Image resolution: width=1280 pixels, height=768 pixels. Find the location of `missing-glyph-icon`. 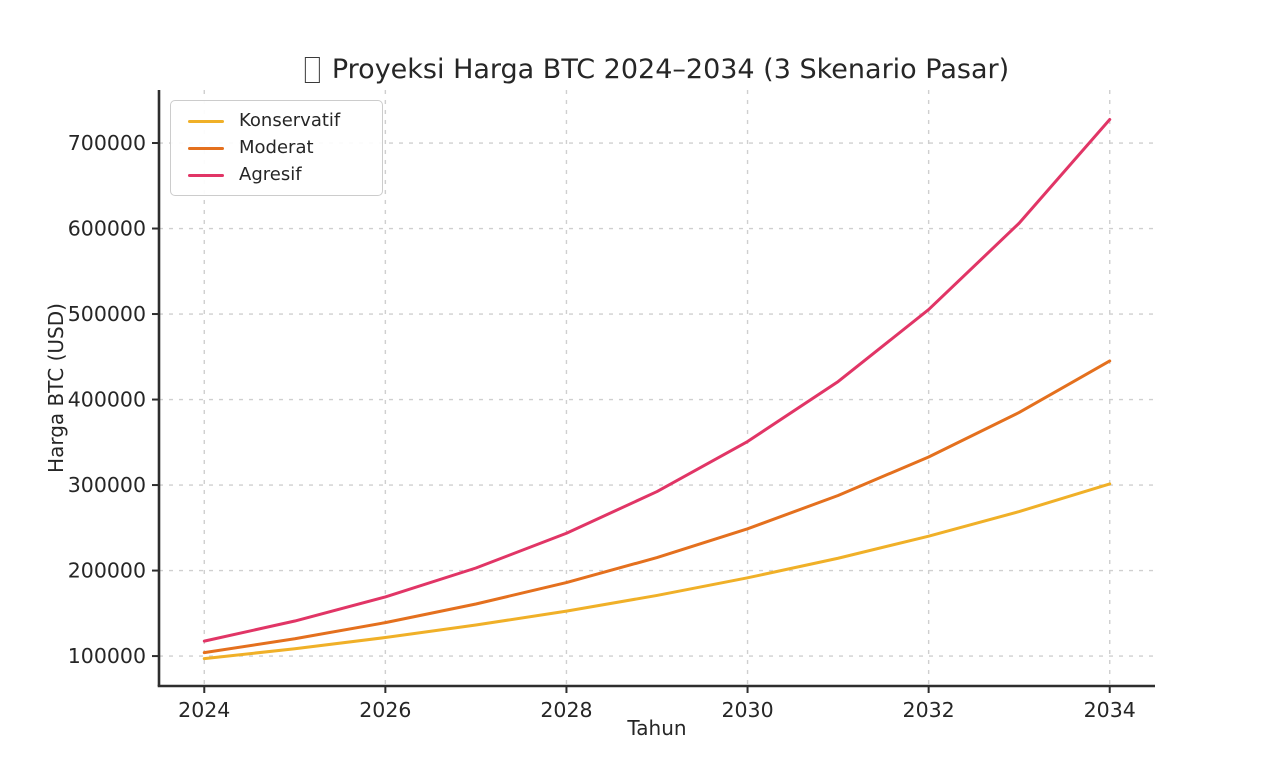

missing-glyph-icon is located at coordinates (312, 69).